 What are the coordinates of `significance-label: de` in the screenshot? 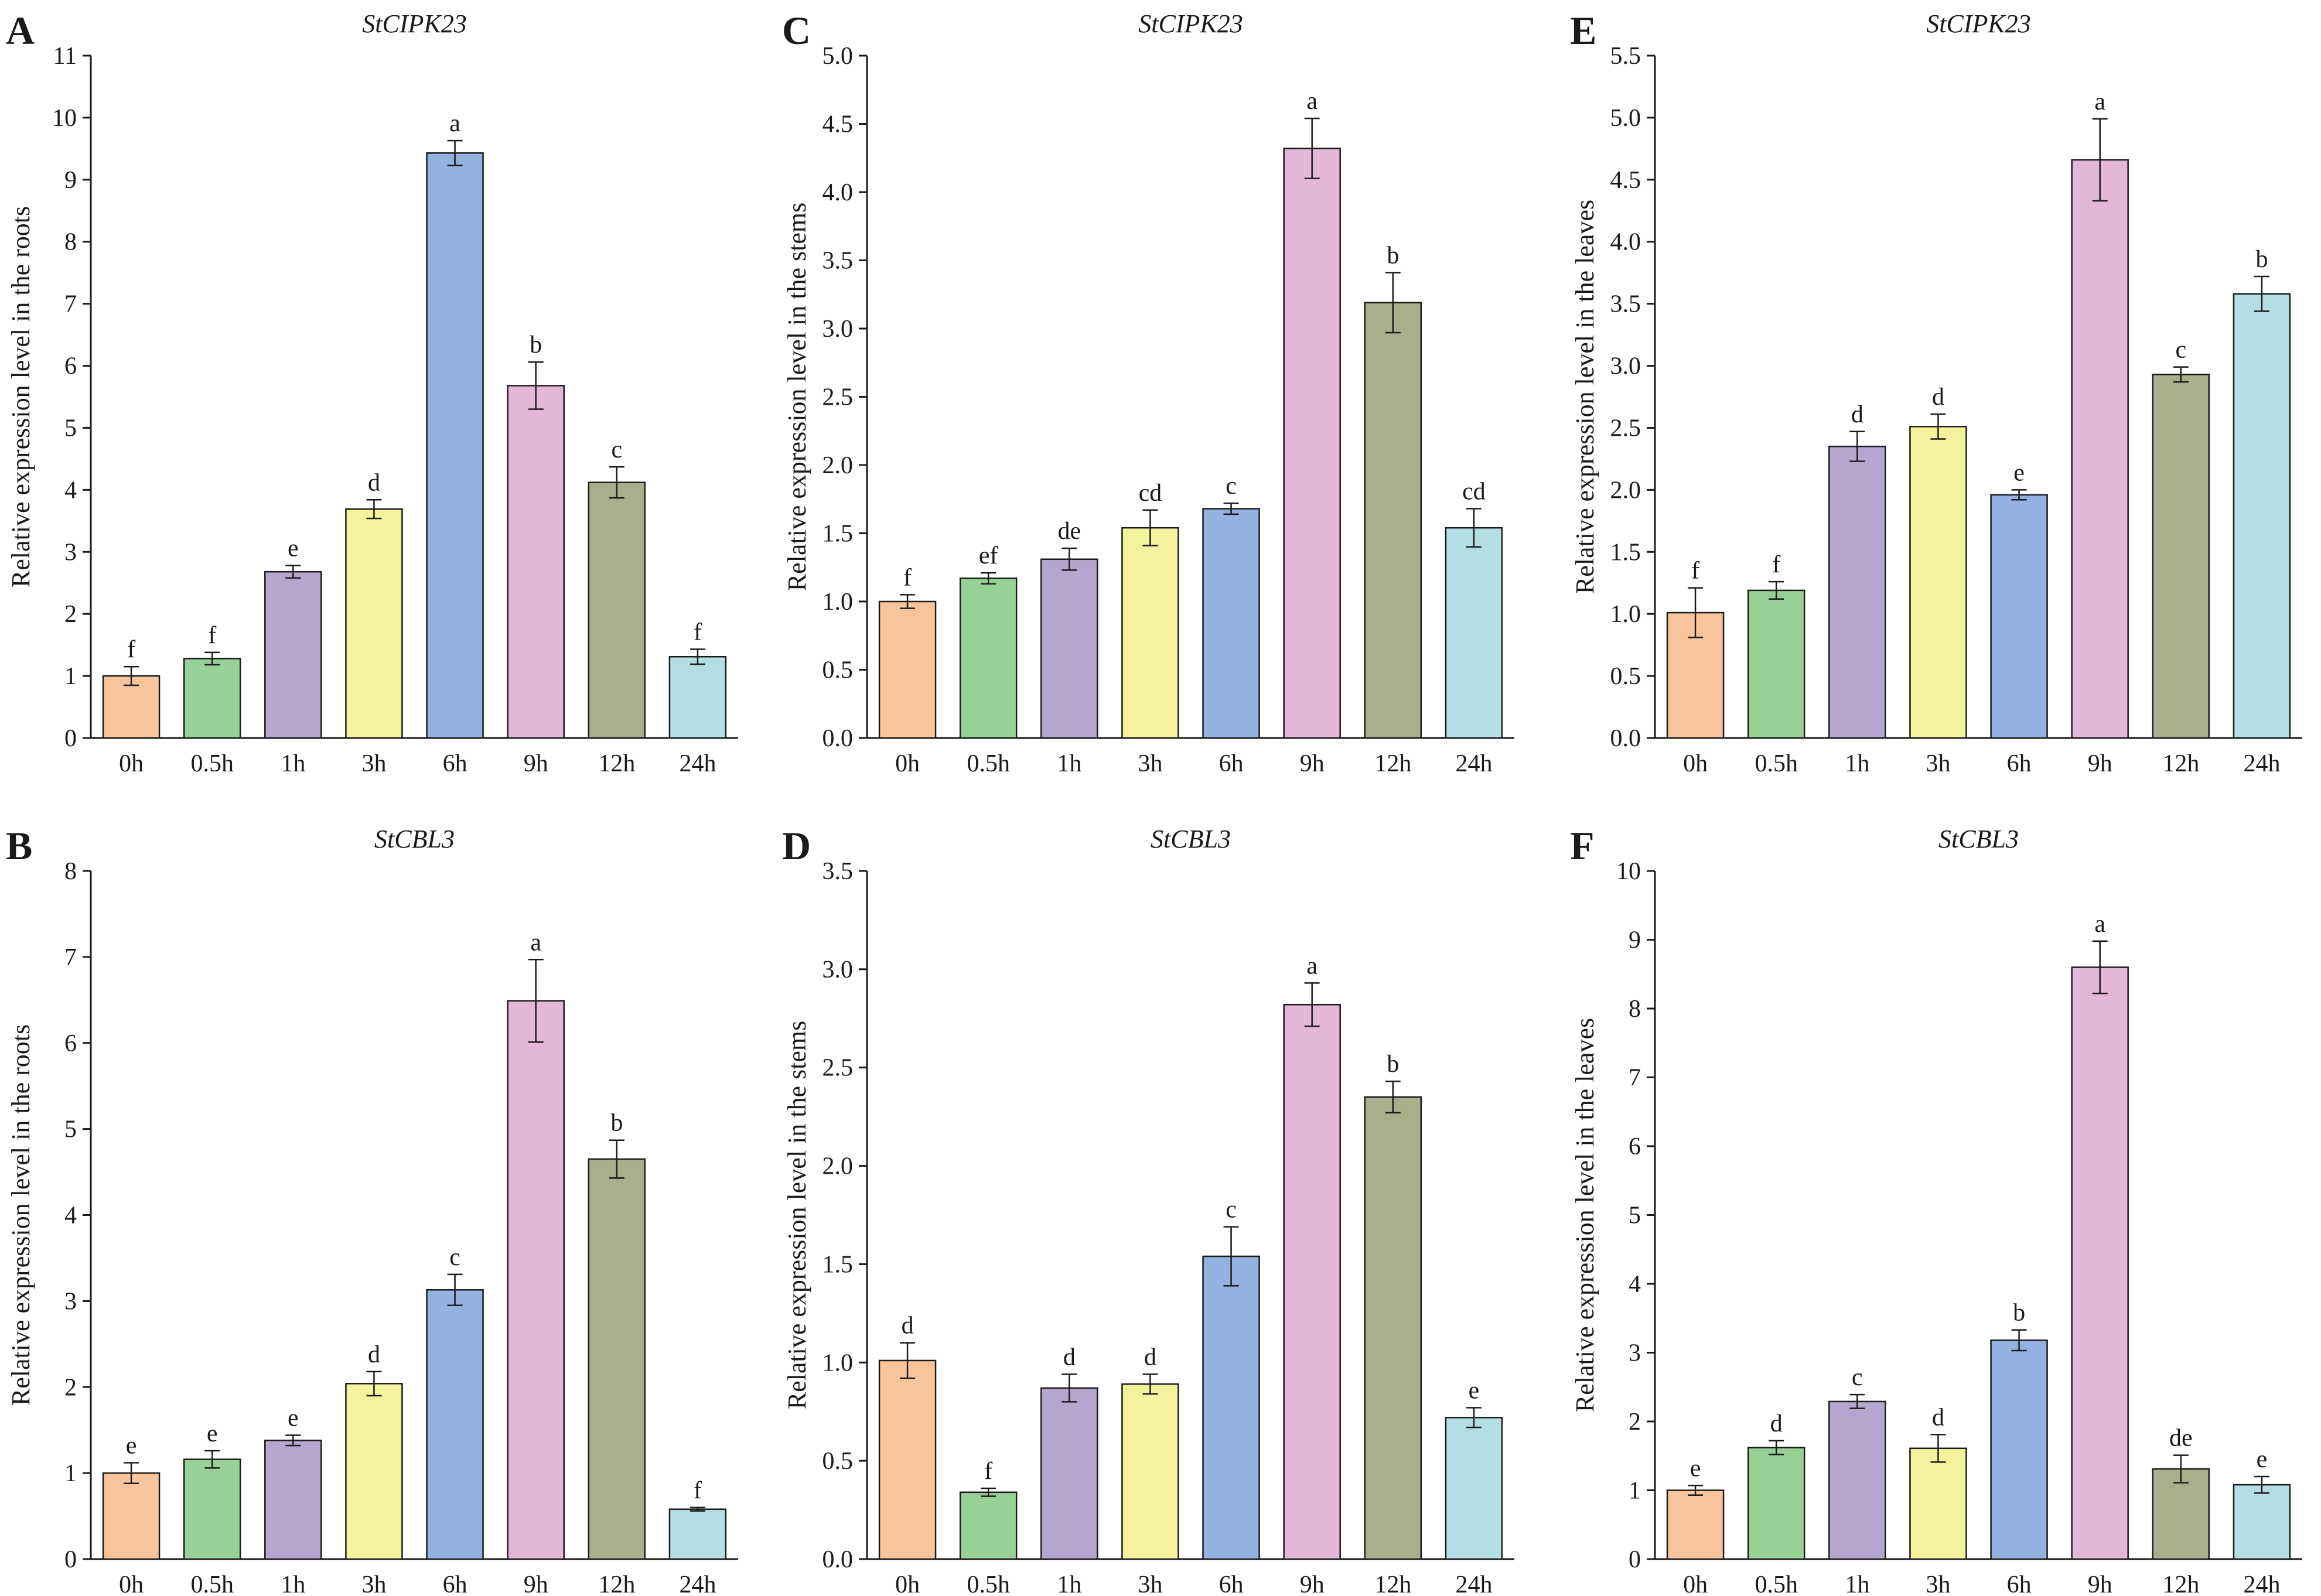 It's located at (1069, 532).